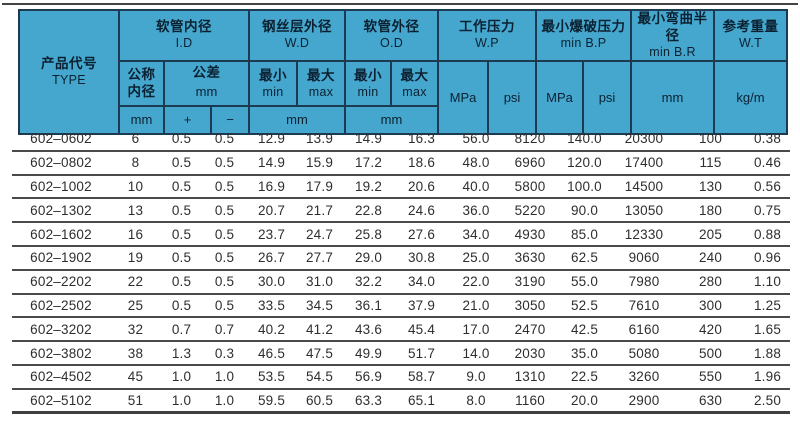 This screenshot has width=800, height=430. What do you see at coordinates (530, 329) in the screenshot?
I see `cell-wp-psi: 2470` at bounding box center [530, 329].